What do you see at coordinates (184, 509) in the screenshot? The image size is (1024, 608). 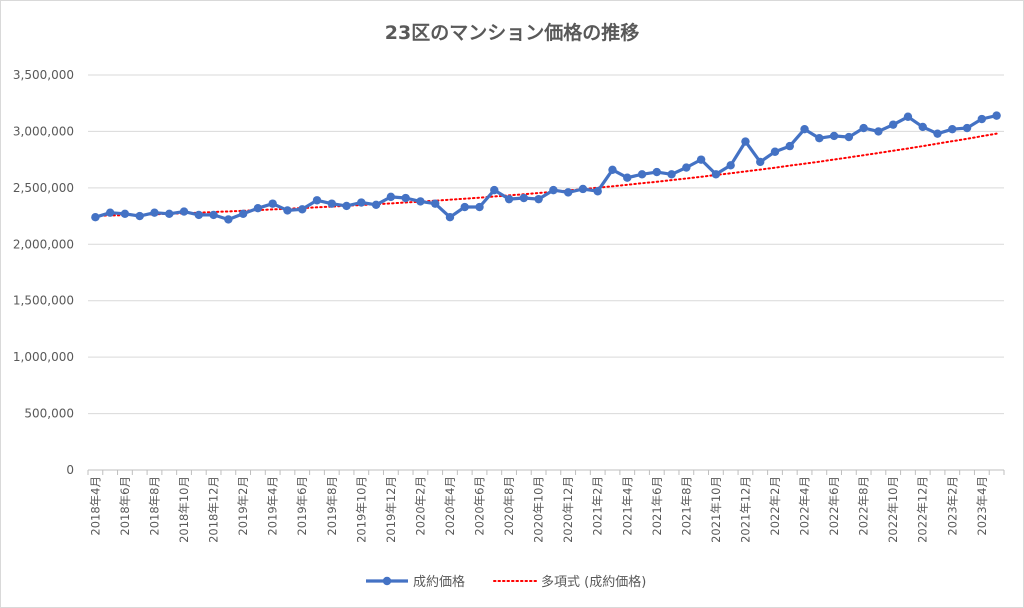 I see `x-tick-label: 2018年10月` at bounding box center [184, 509].